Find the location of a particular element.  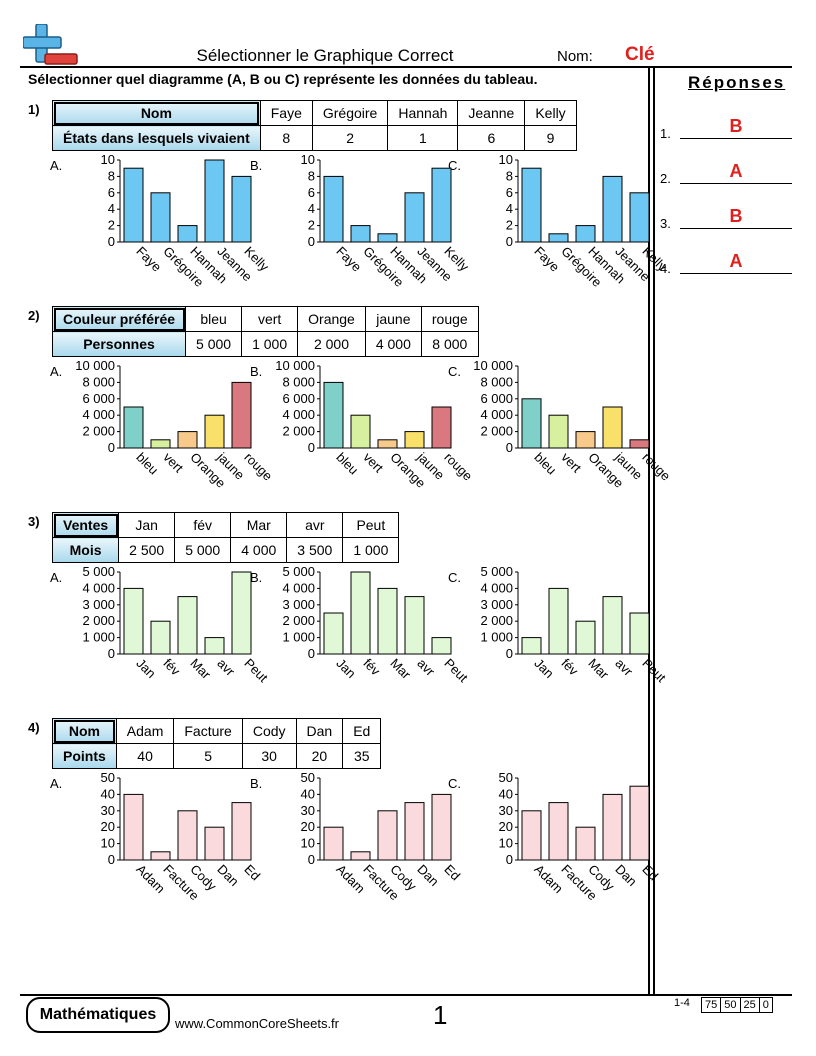

y-tick-label: 30 is located at coordinates (506, 810).